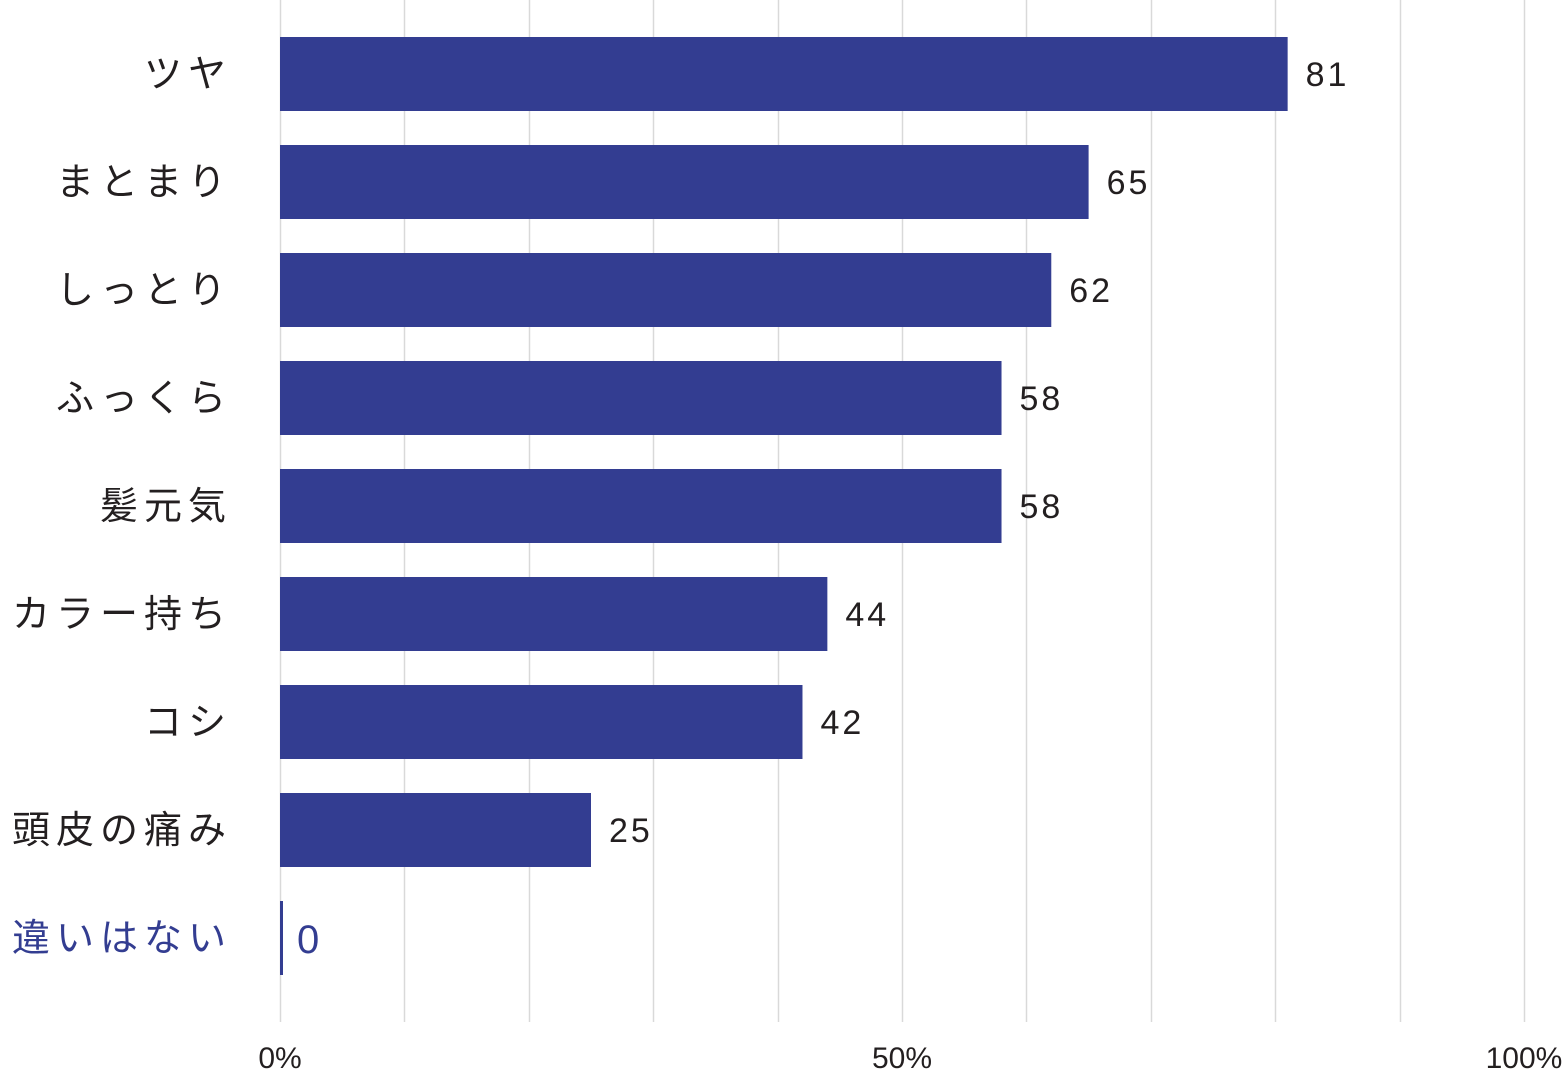  I want to click on category-label: しっとり, so click(144, 290).